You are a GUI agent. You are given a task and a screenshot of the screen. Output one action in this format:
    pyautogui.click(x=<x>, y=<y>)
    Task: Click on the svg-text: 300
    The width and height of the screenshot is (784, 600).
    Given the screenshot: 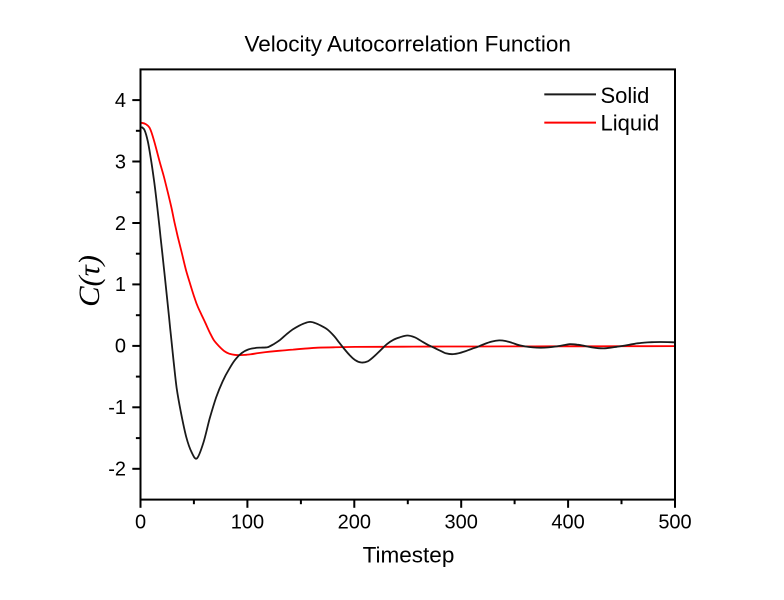 What is the action you would take?
    pyautogui.click(x=461, y=523)
    